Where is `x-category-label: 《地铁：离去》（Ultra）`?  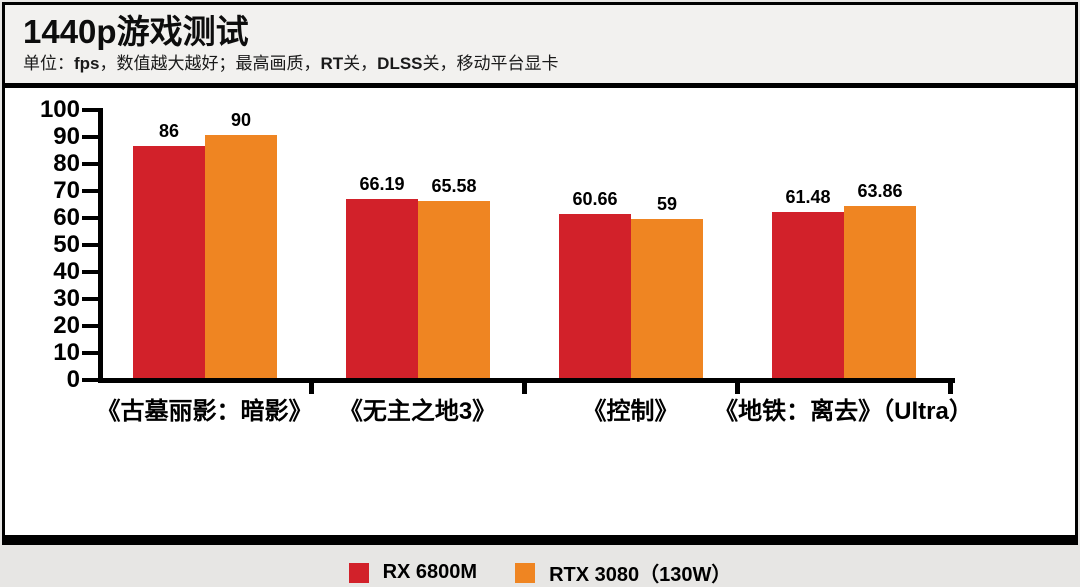 x-category-label: 《地铁：离去》（Ultra） is located at coordinates (843, 411).